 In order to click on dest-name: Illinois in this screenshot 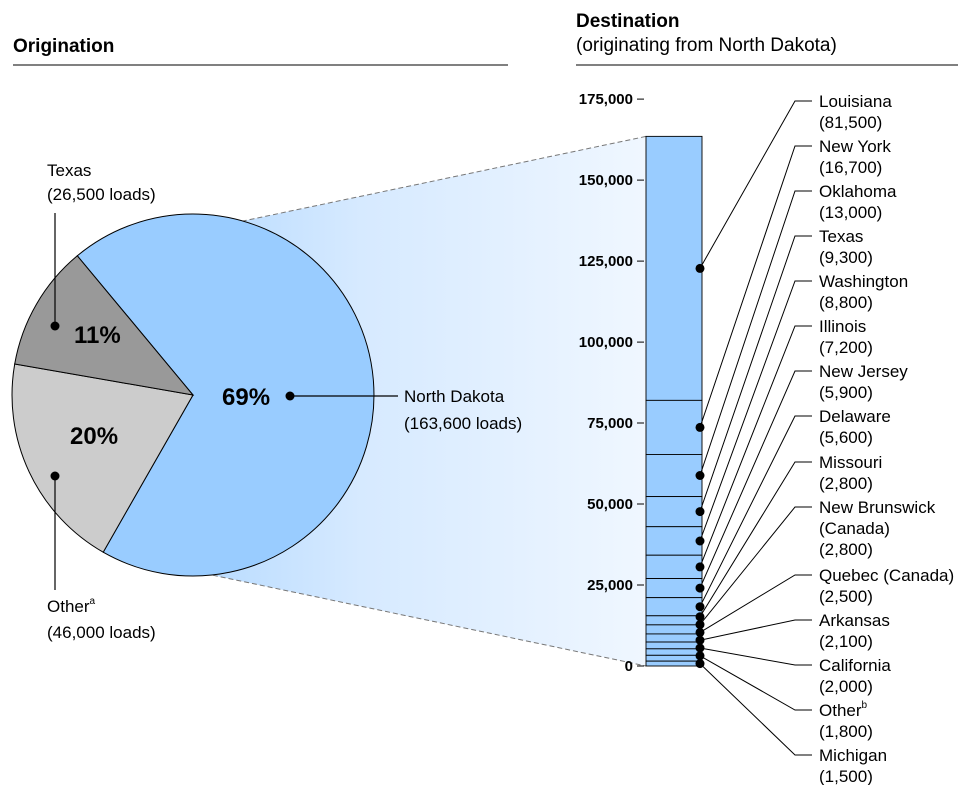, I will do `click(842, 326)`.